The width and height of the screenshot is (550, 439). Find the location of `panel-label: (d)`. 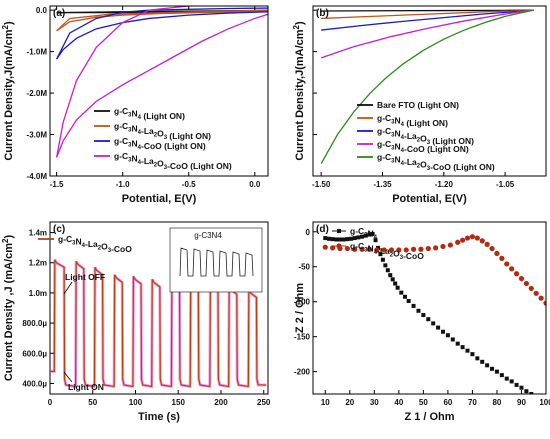

panel-label: (d) is located at coordinates (322, 229).